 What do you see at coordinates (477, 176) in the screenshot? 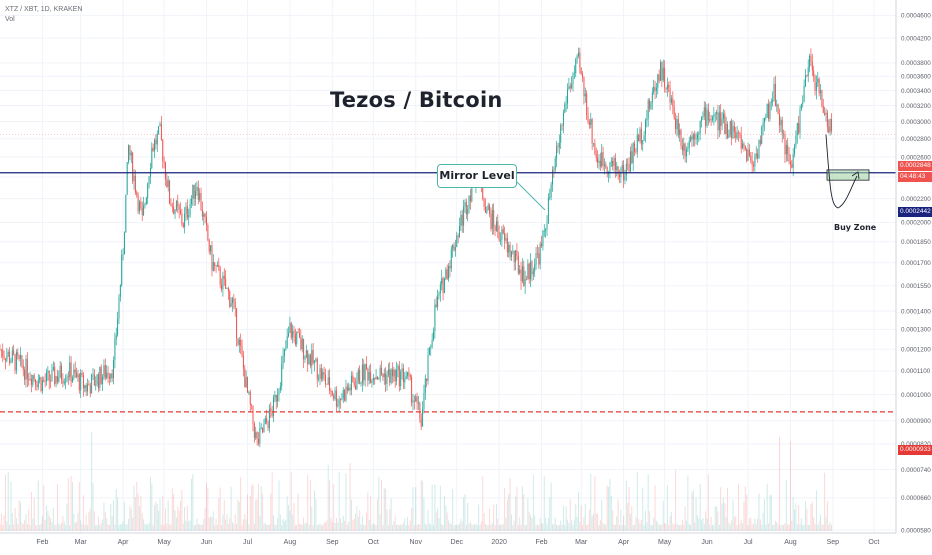
I see `mirror-level-callout: Mirror Level` at bounding box center [477, 176].